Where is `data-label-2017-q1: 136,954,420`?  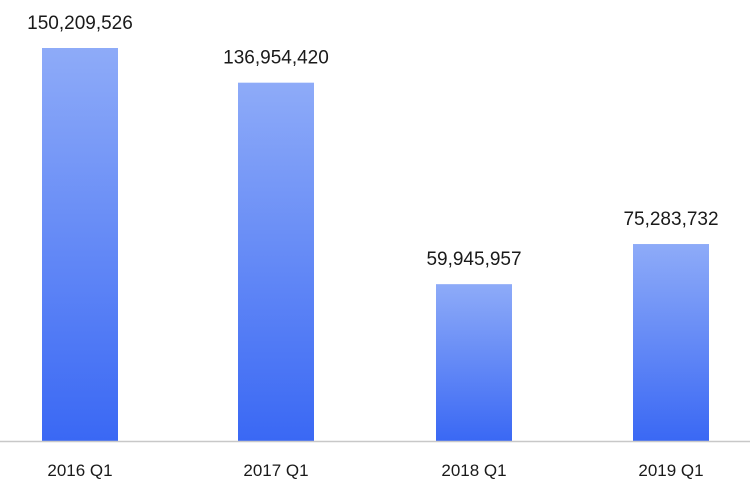
data-label-2017-q1: 136,954,420 is located at coordinates (276, 58).